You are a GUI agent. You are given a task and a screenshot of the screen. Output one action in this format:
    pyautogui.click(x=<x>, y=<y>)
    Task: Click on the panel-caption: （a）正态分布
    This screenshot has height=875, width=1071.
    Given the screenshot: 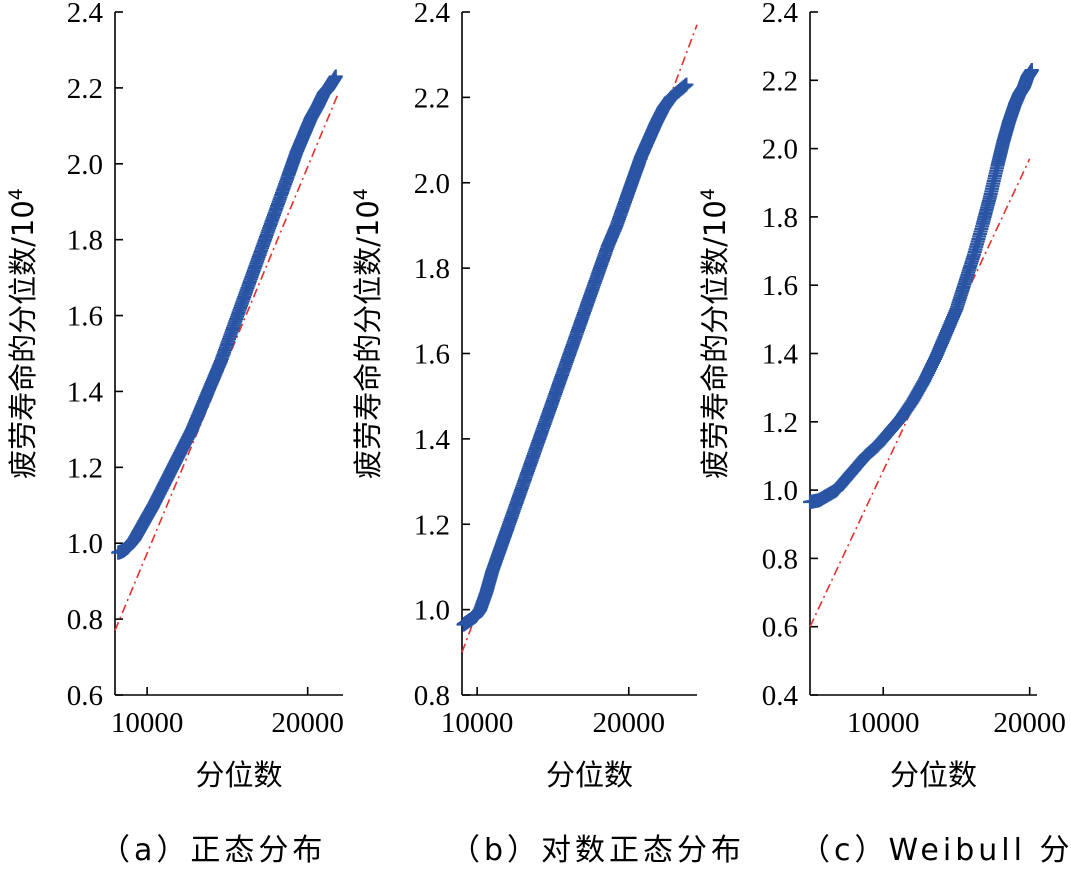 What is the action you would take?
    pyautogui.click(x=213, y=850)
    